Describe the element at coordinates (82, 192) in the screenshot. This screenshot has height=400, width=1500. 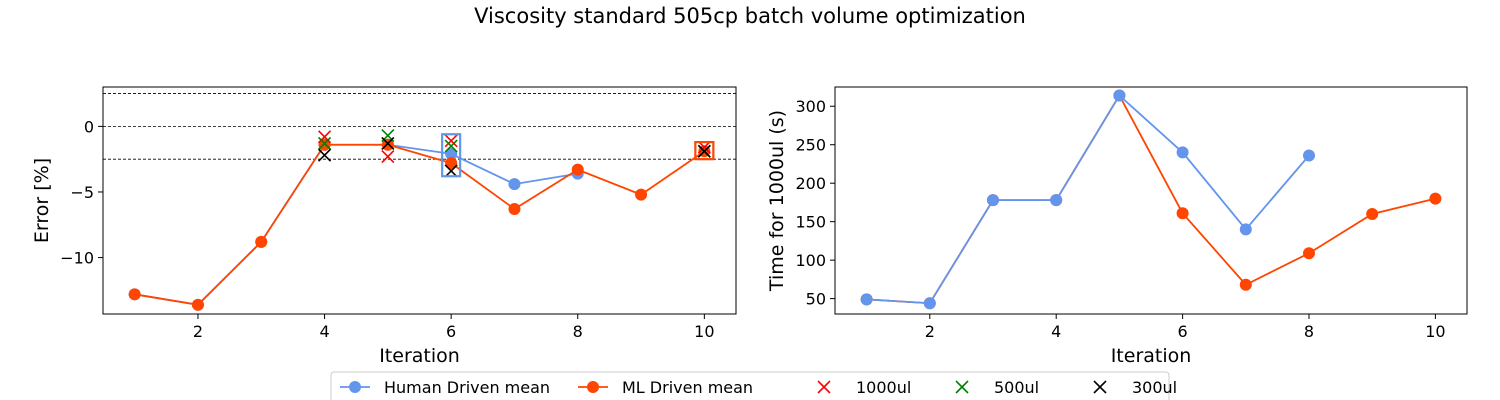
I see `y-tick-label: −5` at that location.